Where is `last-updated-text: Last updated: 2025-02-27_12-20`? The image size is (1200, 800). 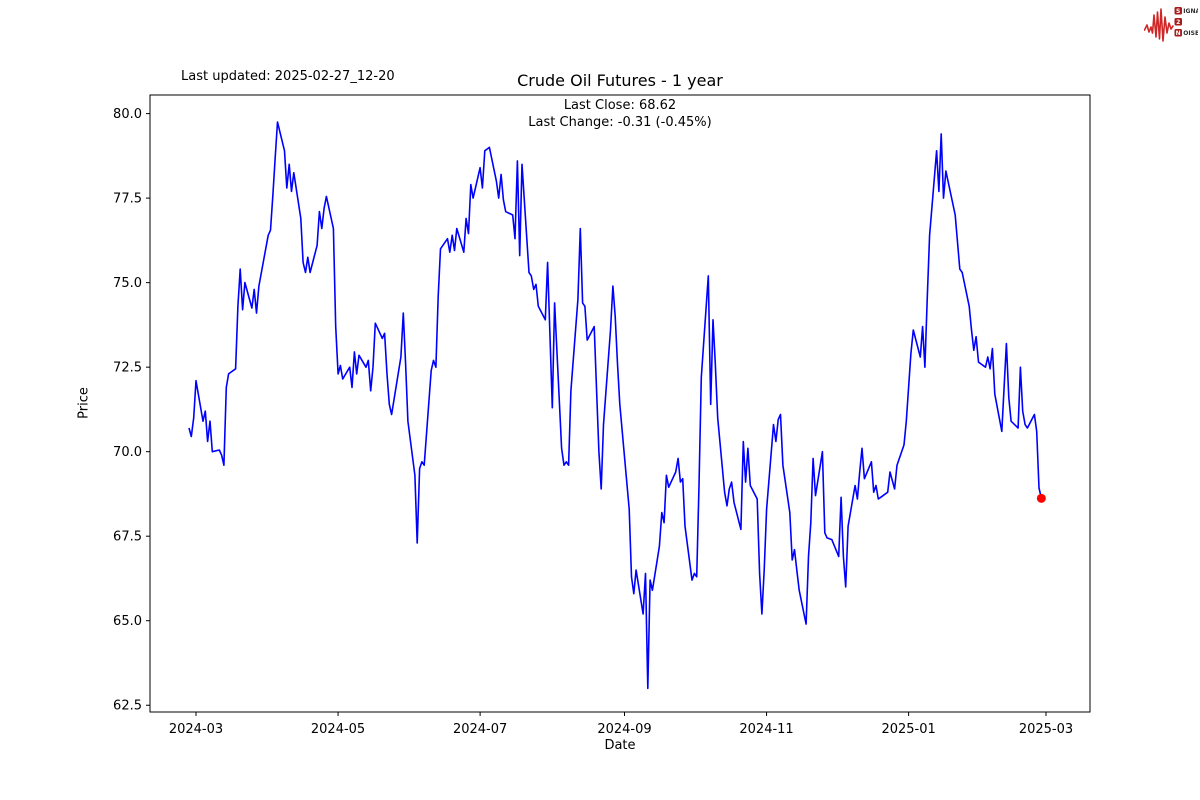 last-updated-text: Last updated: 2025-02-27_12-20 is located at coordinates (288, 76).